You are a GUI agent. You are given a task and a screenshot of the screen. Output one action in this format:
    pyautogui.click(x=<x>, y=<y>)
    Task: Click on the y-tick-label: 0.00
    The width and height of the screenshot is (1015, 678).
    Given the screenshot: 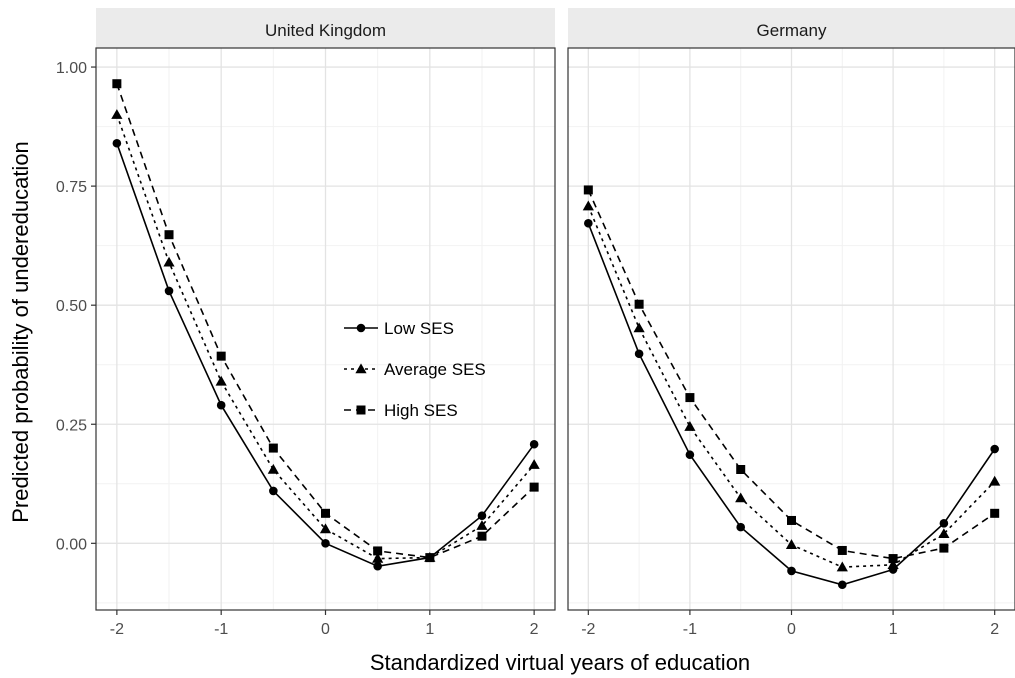 What is the action you would take?
    pyautogui.click(x=71, y=544)
    